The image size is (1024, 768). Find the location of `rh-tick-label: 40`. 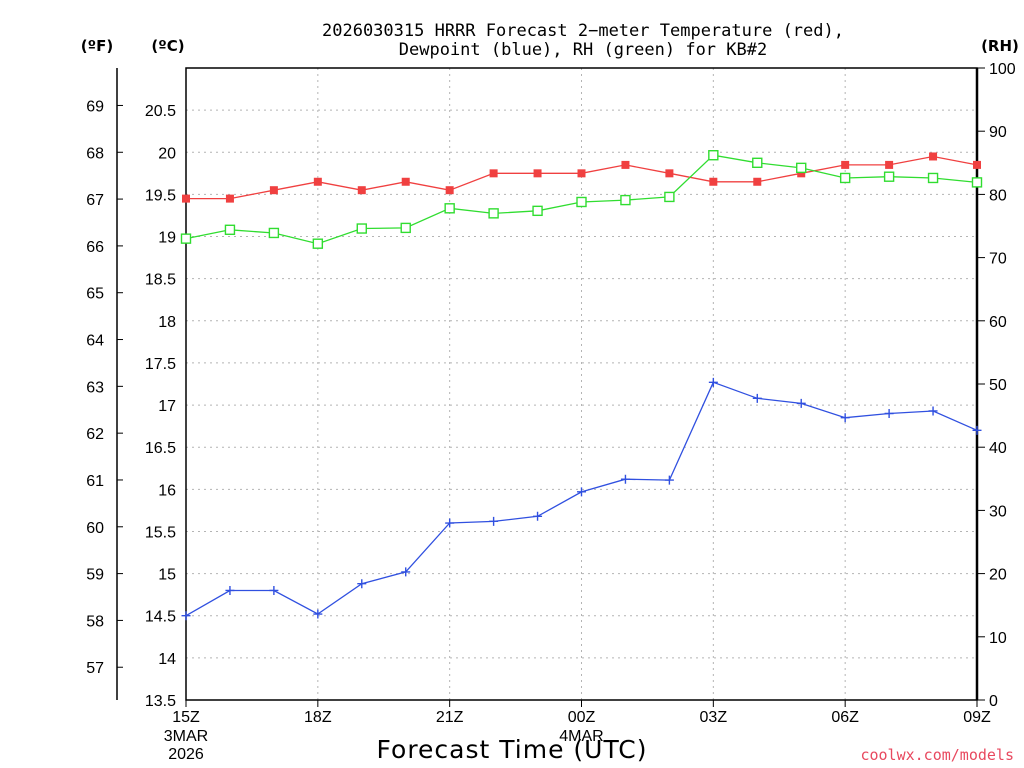

rh-tick-label: 40 is located at coordinates (998, 448).